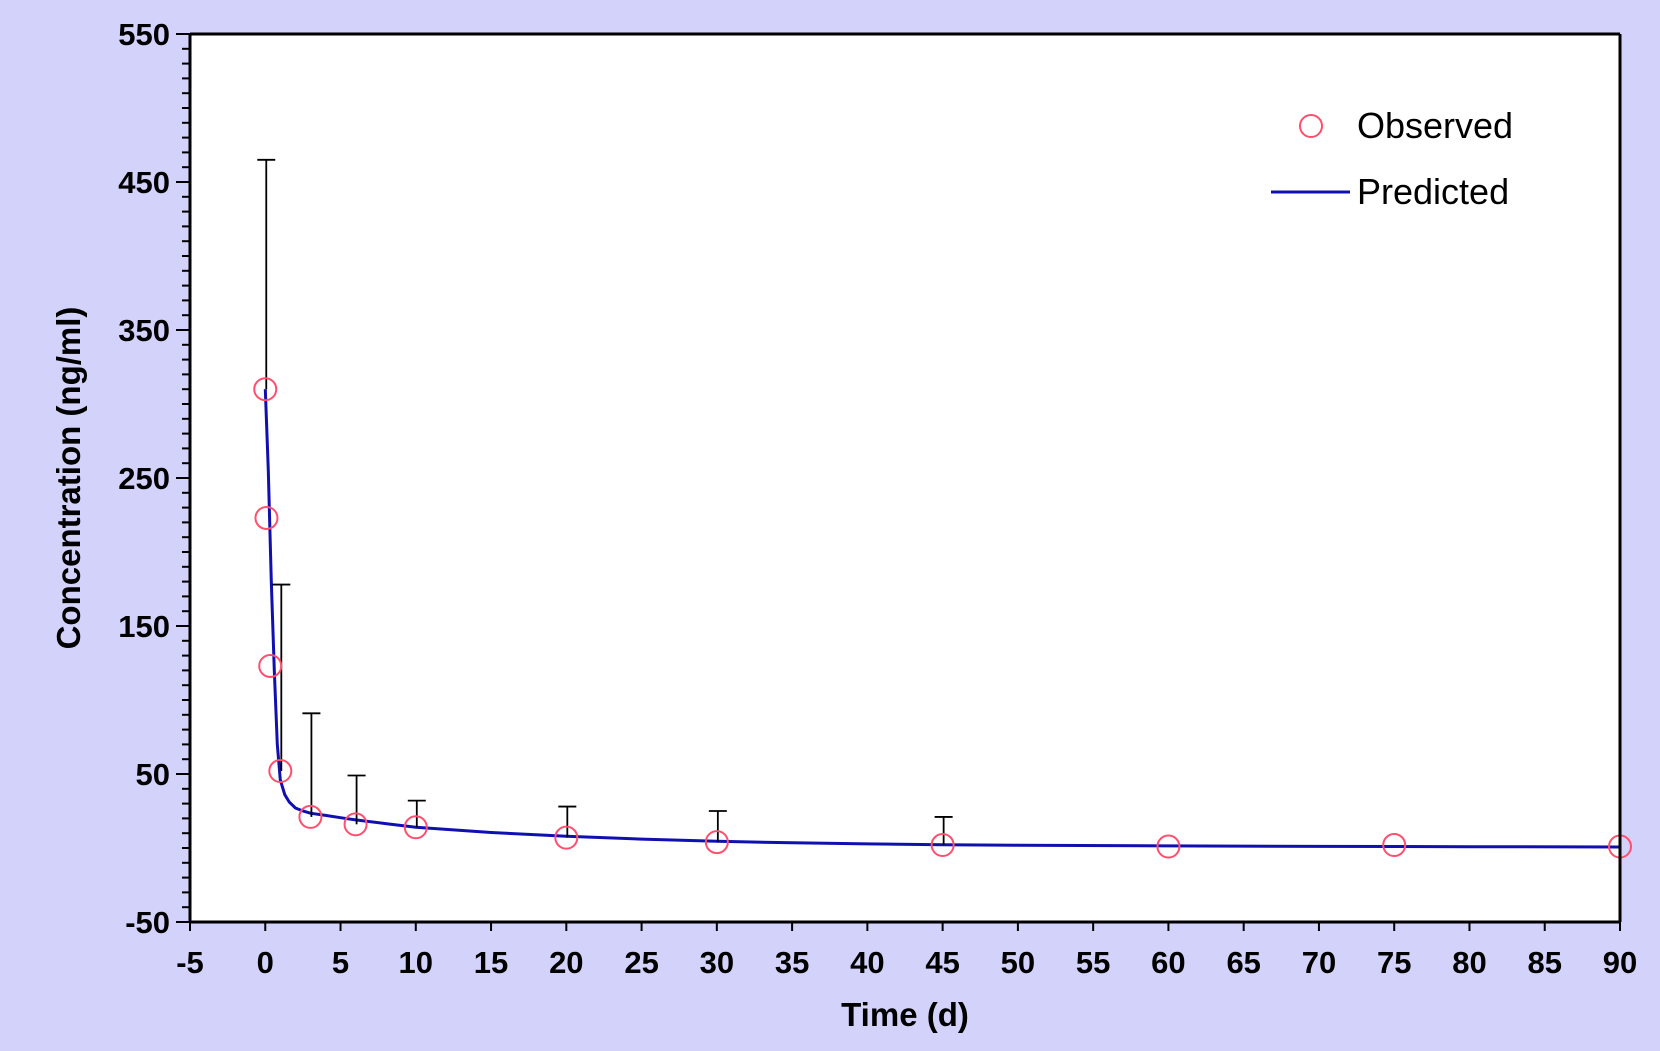 Image resolution: width=1660 pixels, height=1051 pixels. Describe the element at coordinates (717, 962) in the screenshot. I see `x-tick-label: 30` at that location.